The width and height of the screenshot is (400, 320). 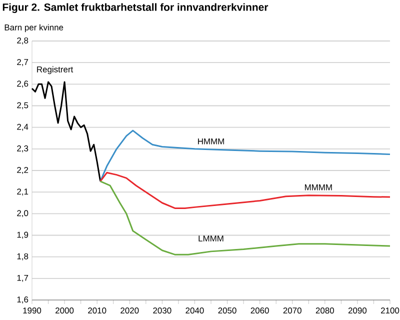 I want to click on x-tick-label: 2060, so click(x=259, y=311).